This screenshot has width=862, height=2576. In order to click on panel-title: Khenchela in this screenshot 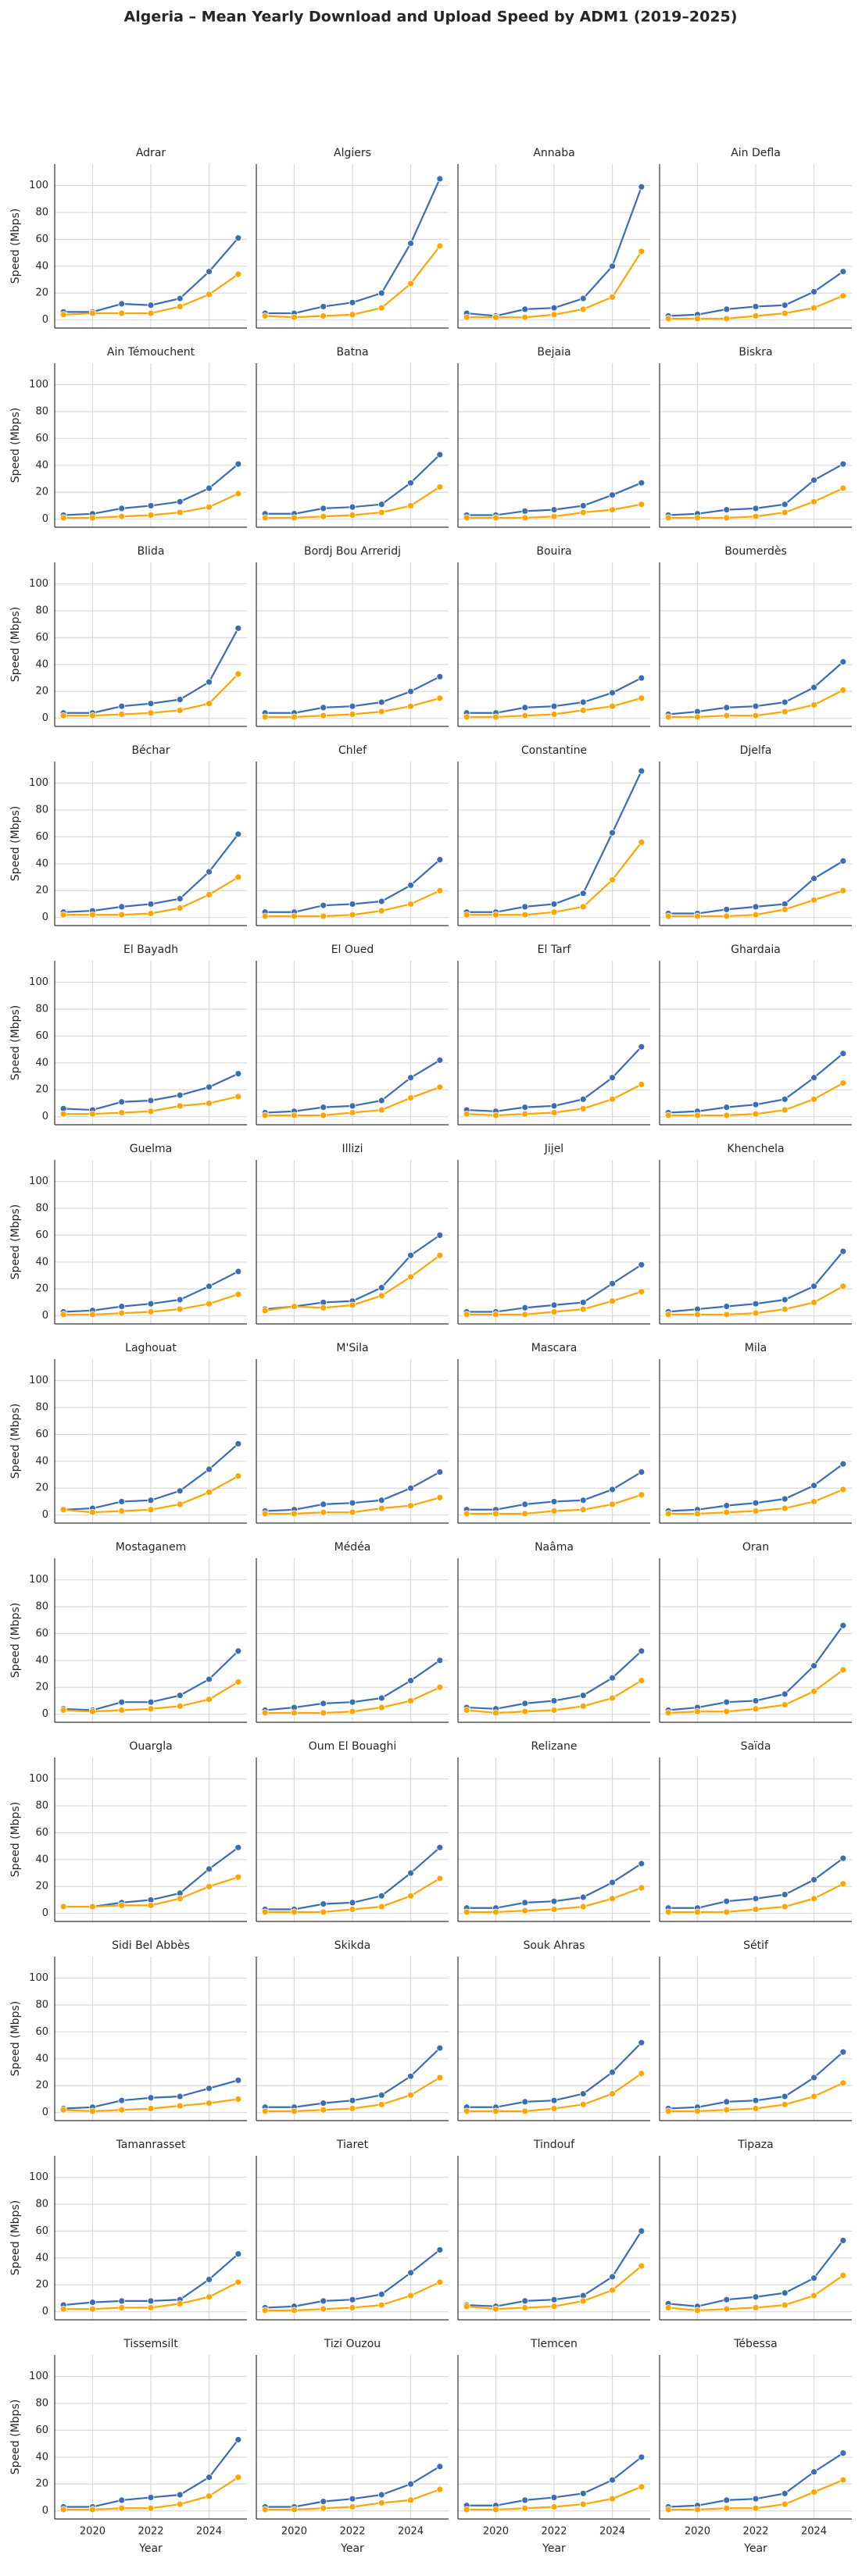, I will do `click(755, 1149)`.